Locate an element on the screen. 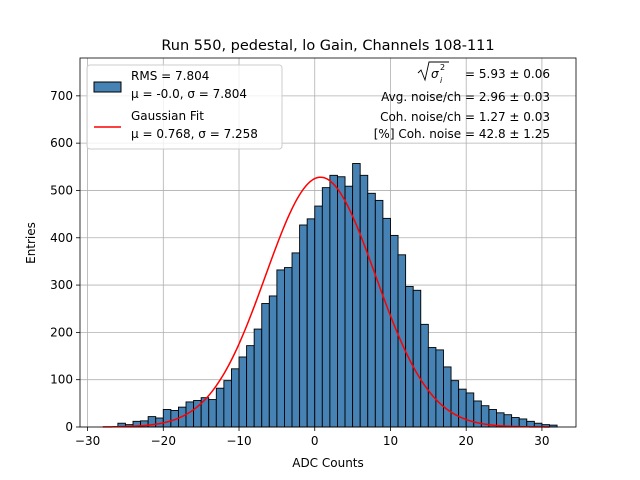 This screenshot has height=480, width=640. sqrt-sigma-symbol: σ i 2 is located at coordinates (433, 73).